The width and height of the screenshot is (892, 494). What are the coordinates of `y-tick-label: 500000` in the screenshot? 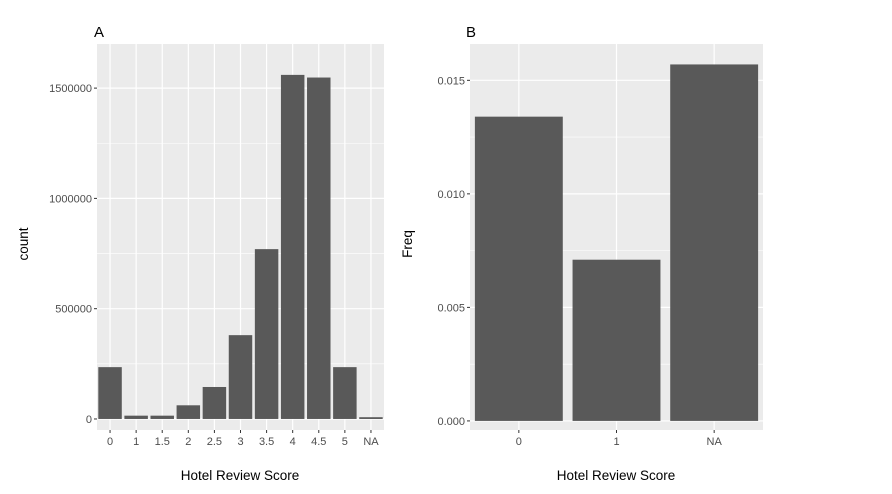 It's located at (73, 310).